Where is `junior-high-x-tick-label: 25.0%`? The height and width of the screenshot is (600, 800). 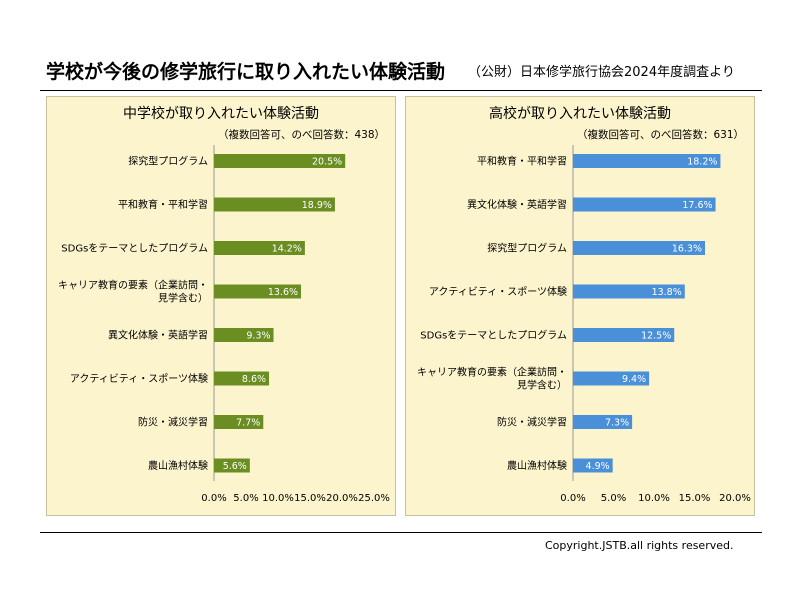
junior-high-x-tick-label: 25.0% is located at coordinates (374, 498).